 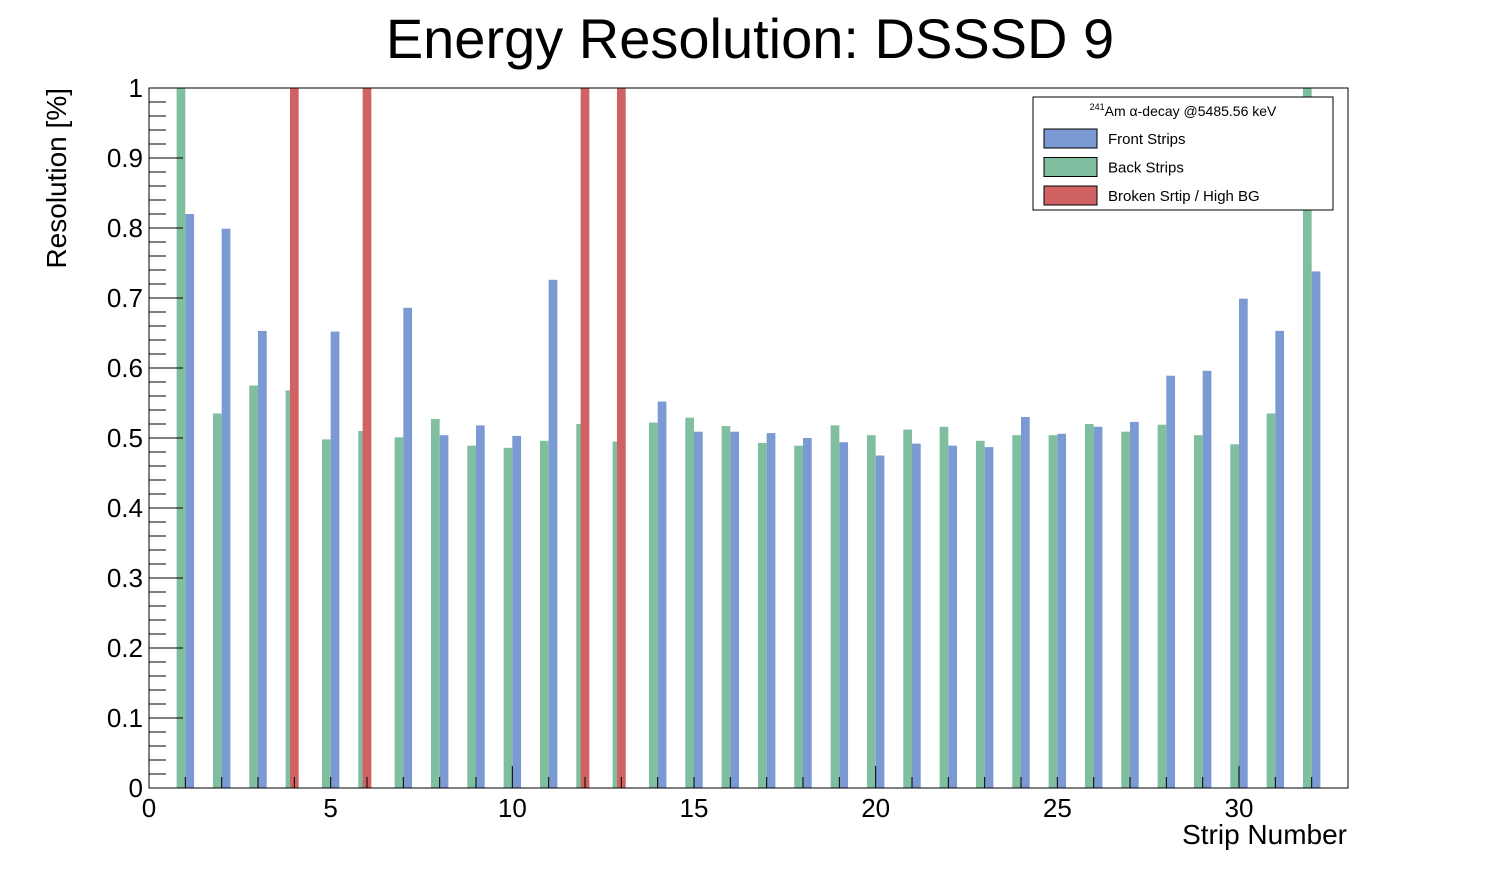 What do you see at coordinates (125, 228) in the screenshot?
I see `y-tick-label: 0.8` at bounding box center [125, 228].